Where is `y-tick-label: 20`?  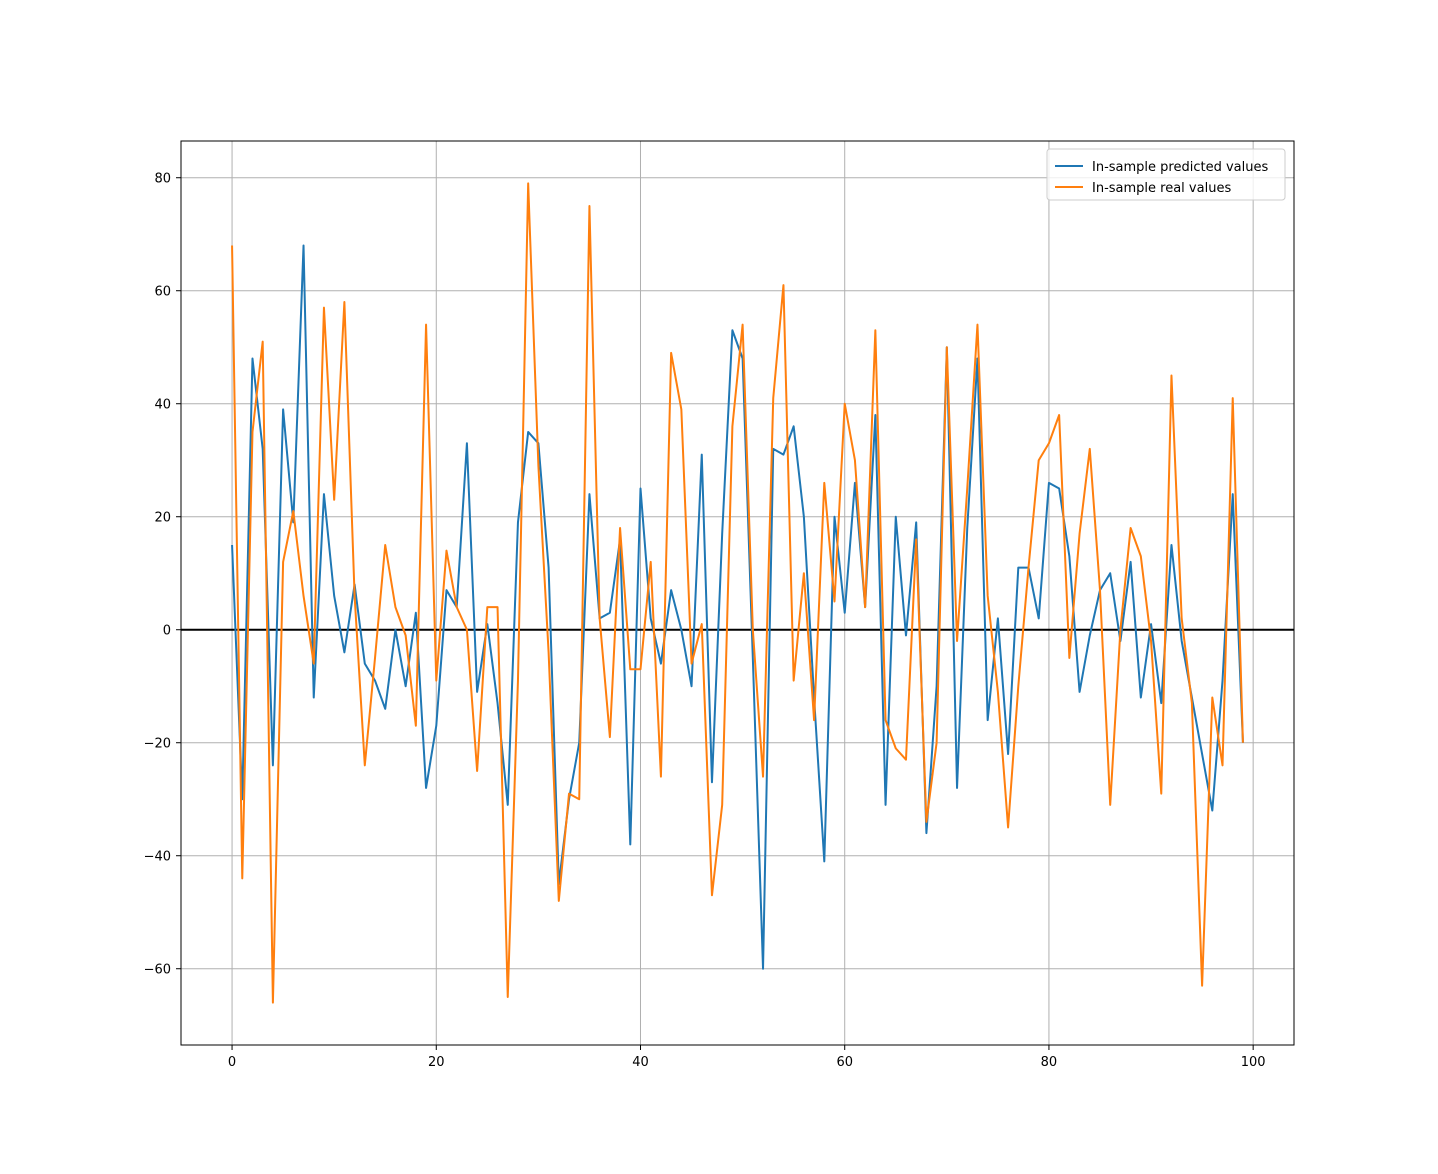
y-tick-label: 20 is located at coordinates (162, 518).